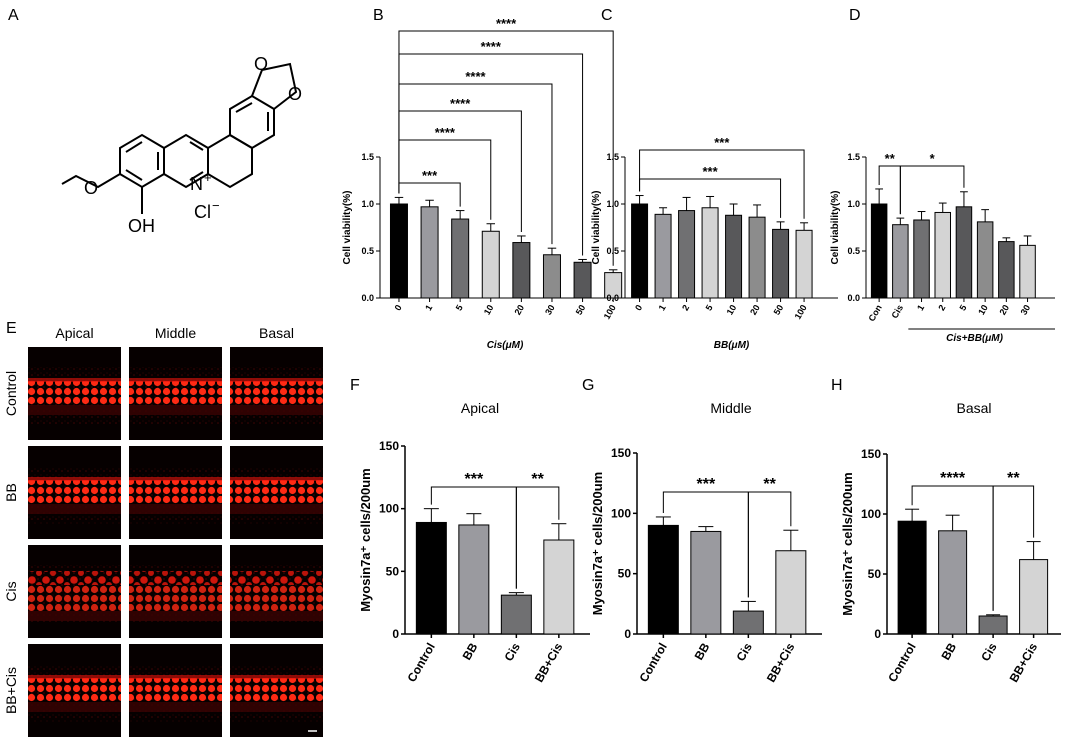  Describe the element at coordinates (638, 307) in the screenshot. I see `x-tick-label: 0` at that location.